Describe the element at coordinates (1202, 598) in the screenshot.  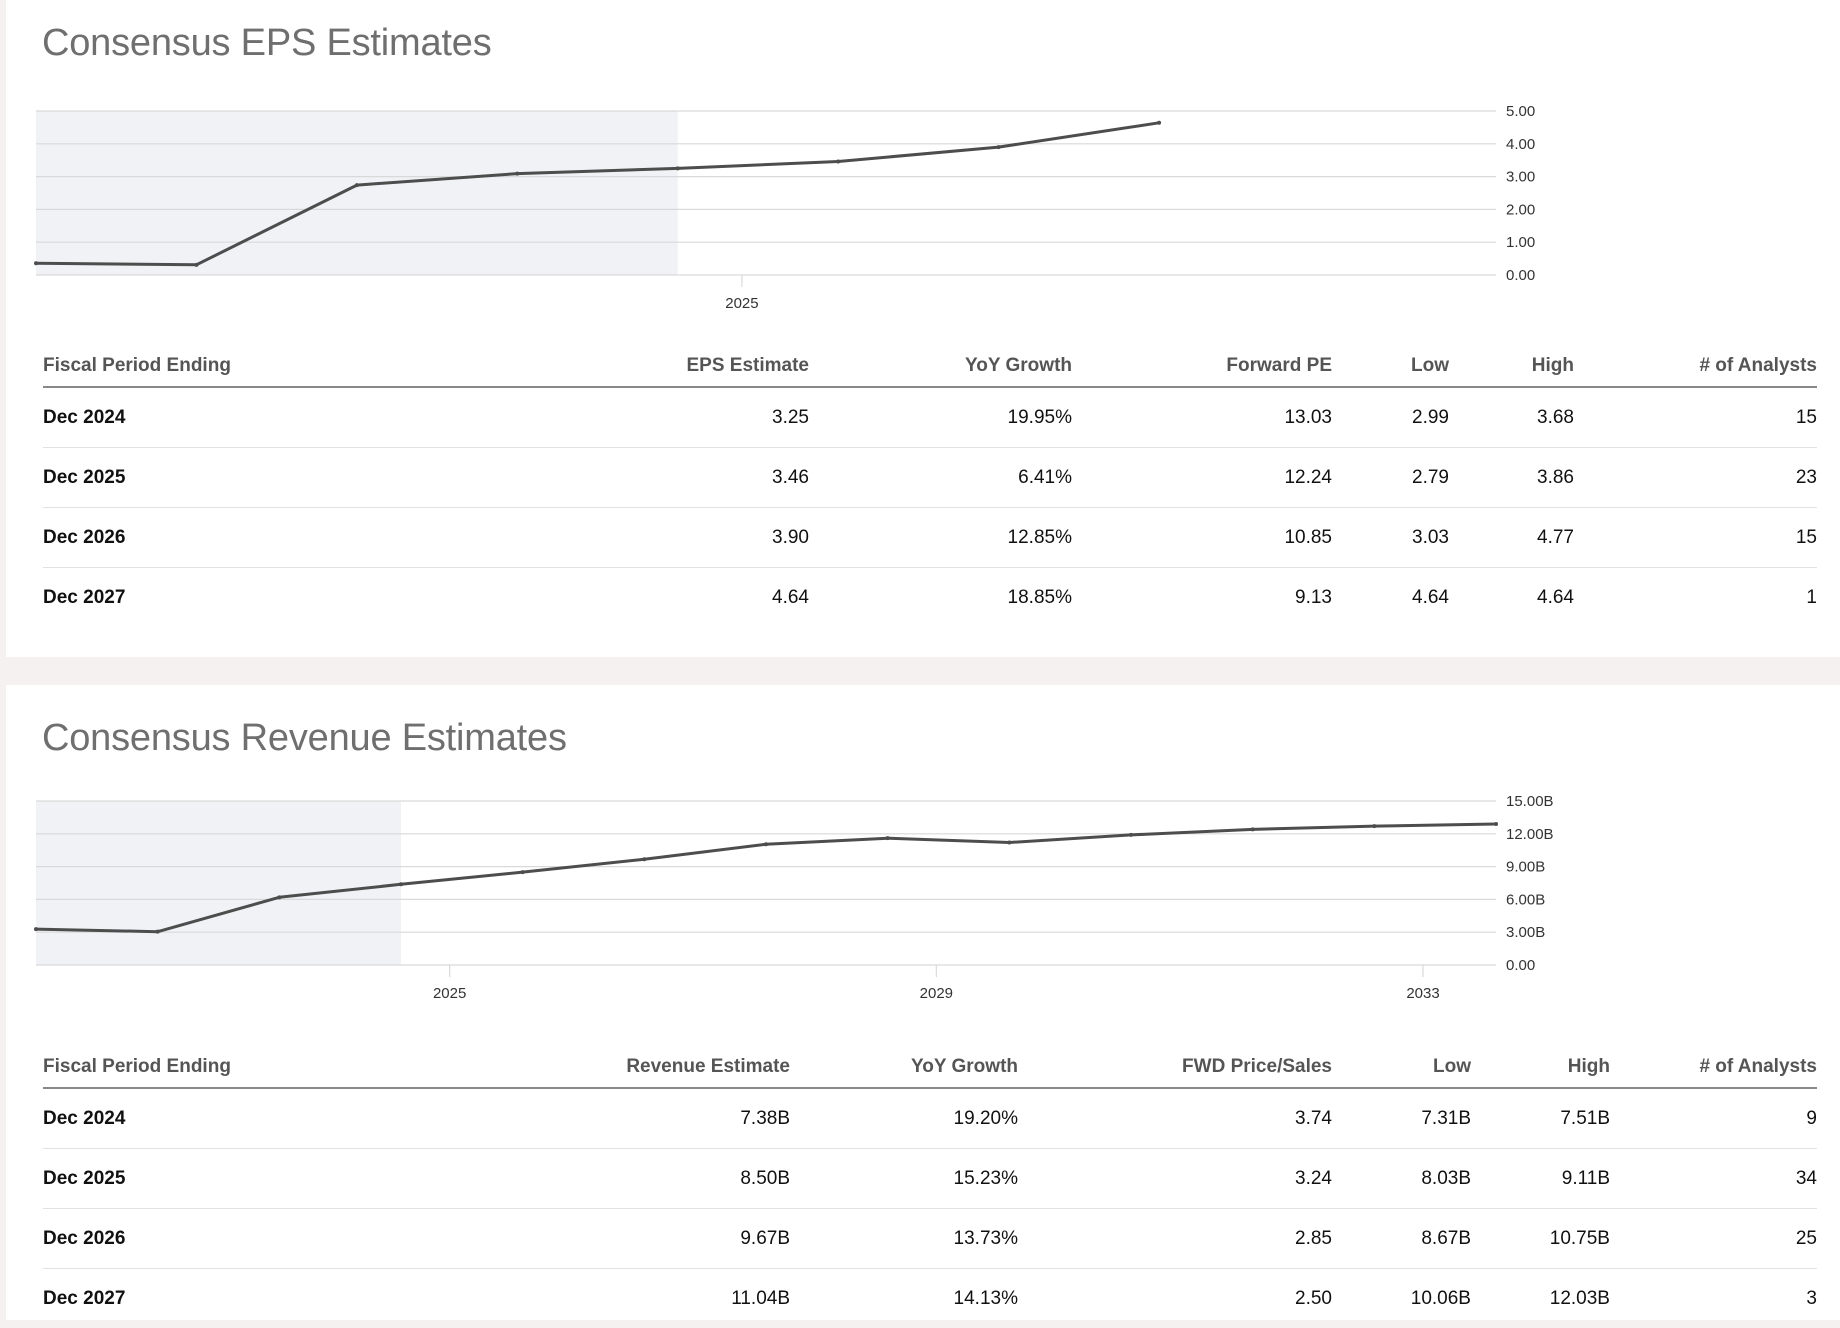
I see `cell-forward-pe: 9.13` at that location.